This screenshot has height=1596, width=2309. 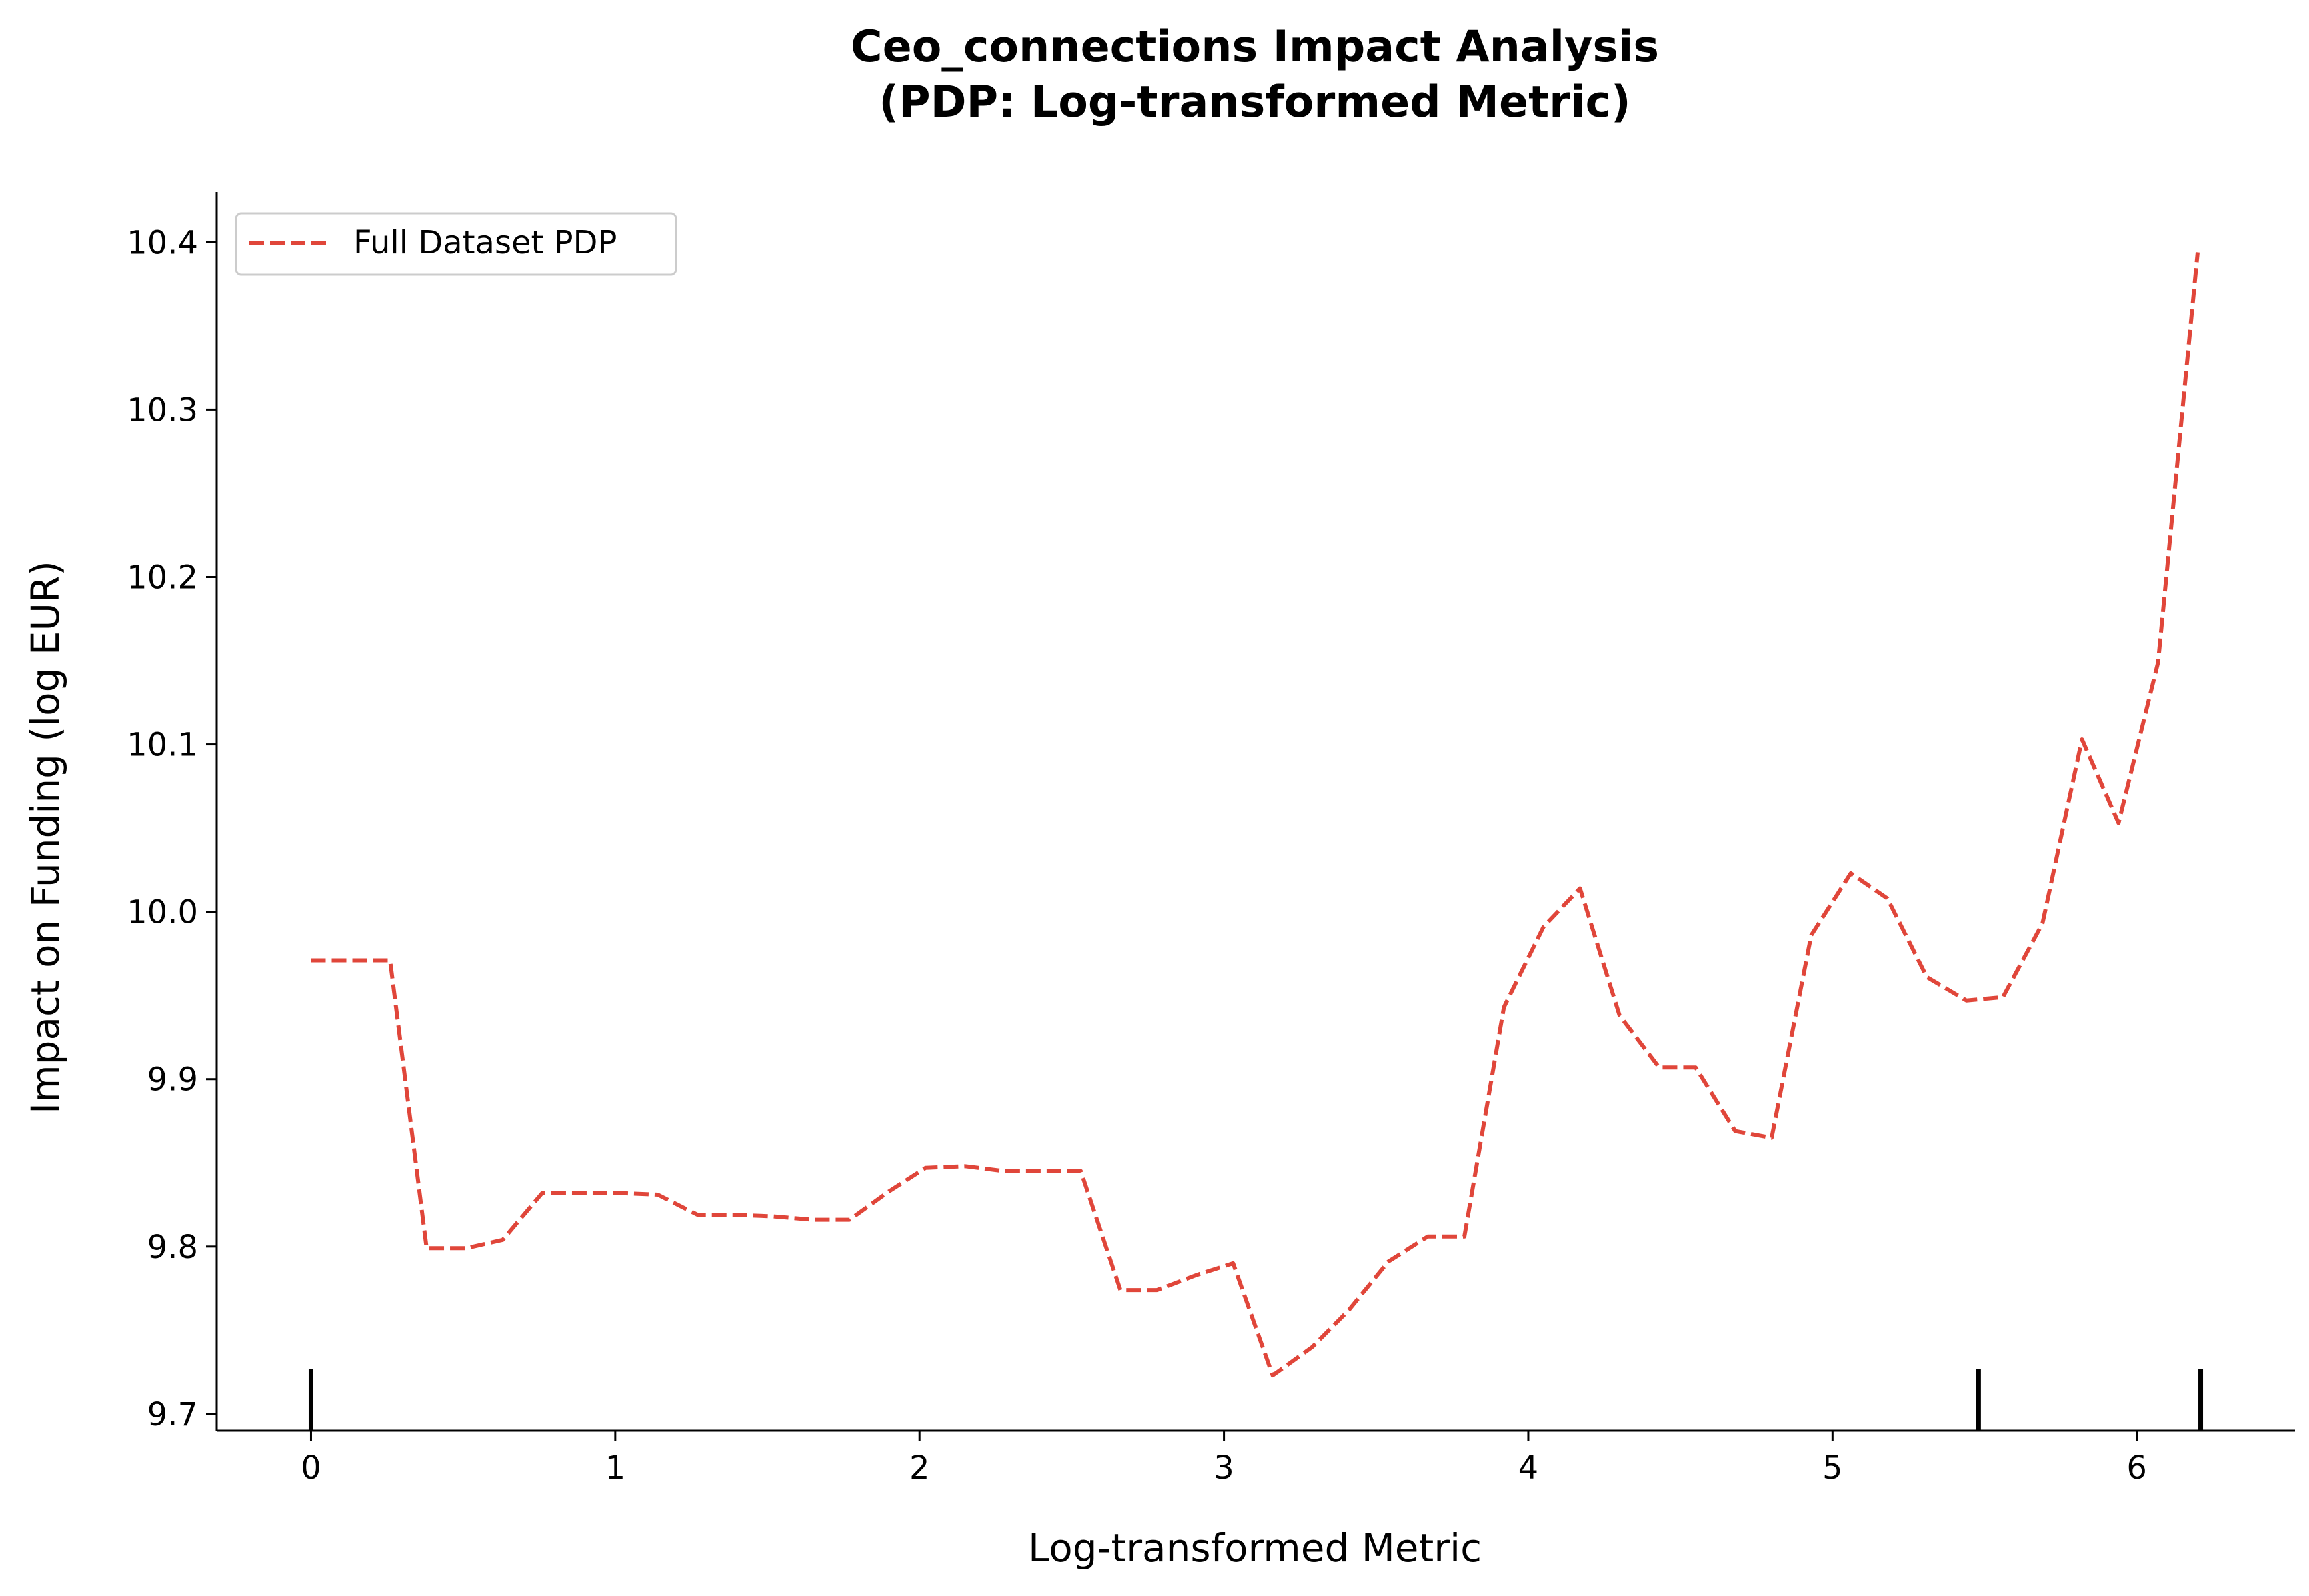 I want to click on legend-label: Full Dataset PDP, so click(x=485, y=242).